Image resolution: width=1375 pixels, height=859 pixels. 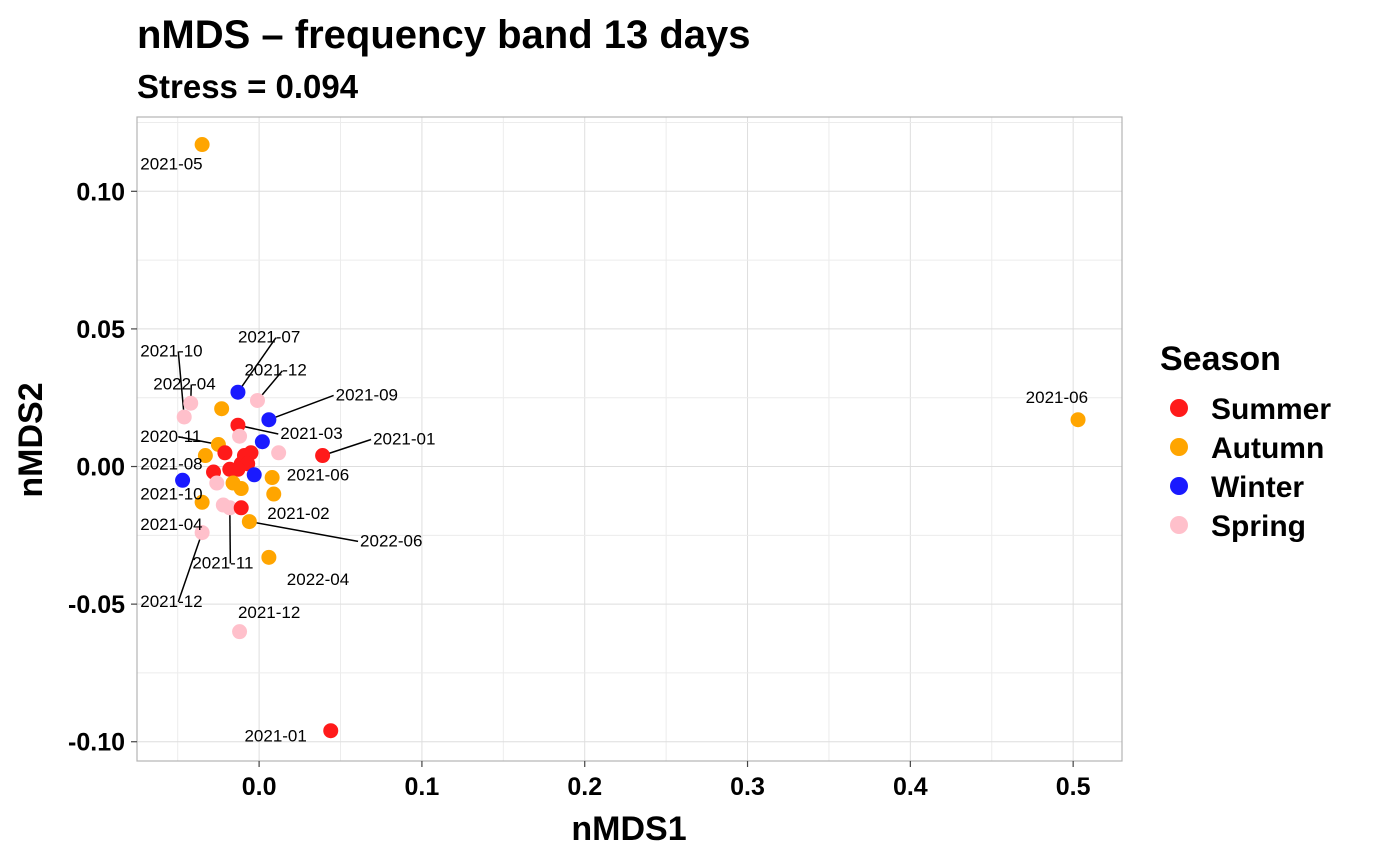 What do you see at coordinates (367, 394) in the screenshot?
I see `point-label: 2021-09` at bounding box center [367, 394].